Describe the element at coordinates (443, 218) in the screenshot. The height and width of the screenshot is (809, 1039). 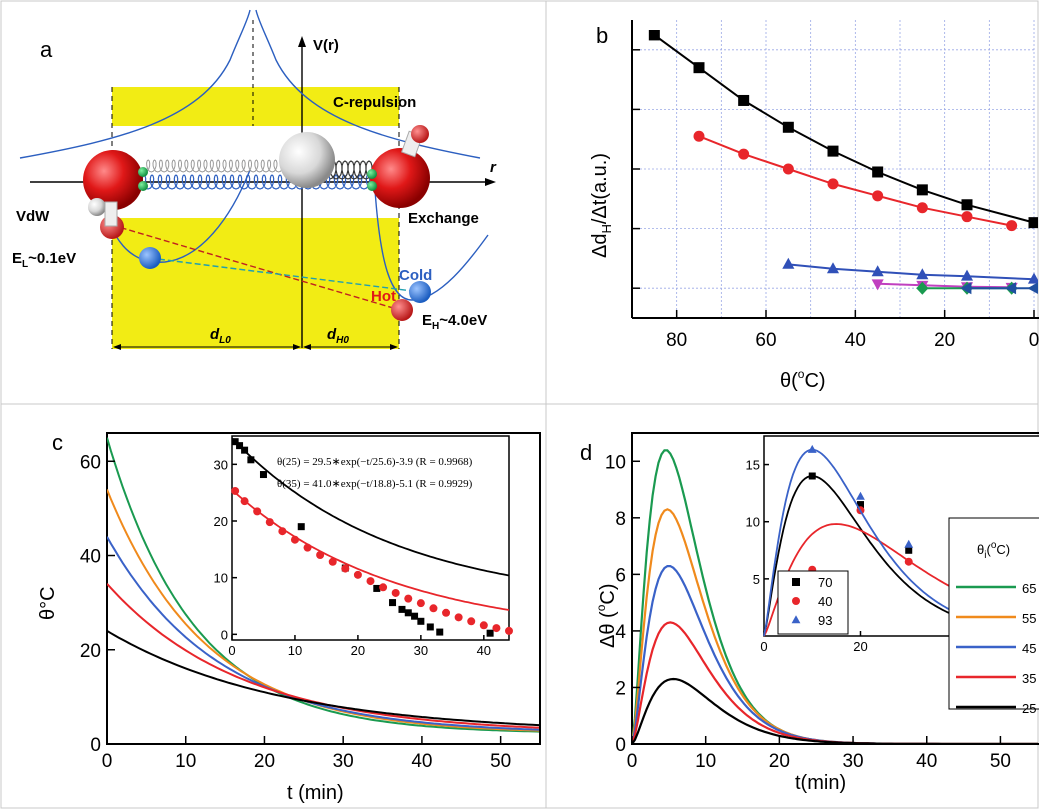
I see `exchange-label: Exchange` at that location.